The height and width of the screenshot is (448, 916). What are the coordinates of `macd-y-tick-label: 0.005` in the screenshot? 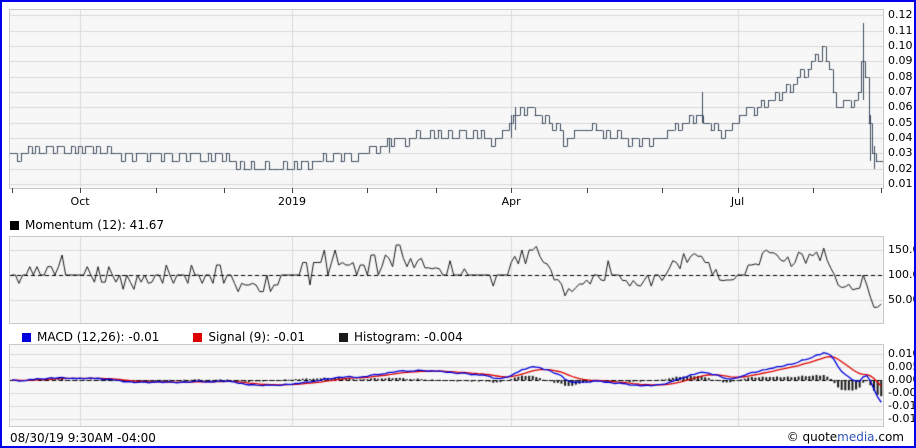 It's located at (901, 367).